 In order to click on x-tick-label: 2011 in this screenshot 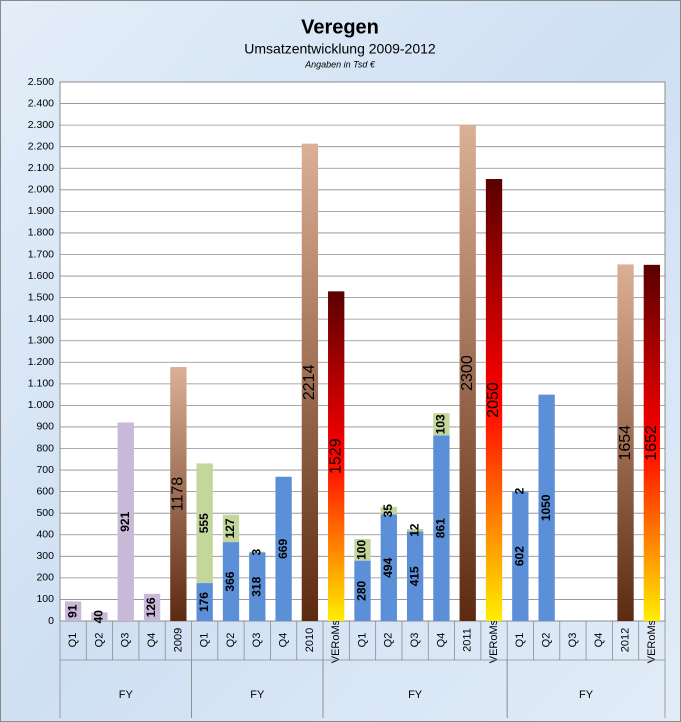, I will do `click(468, 640)`.